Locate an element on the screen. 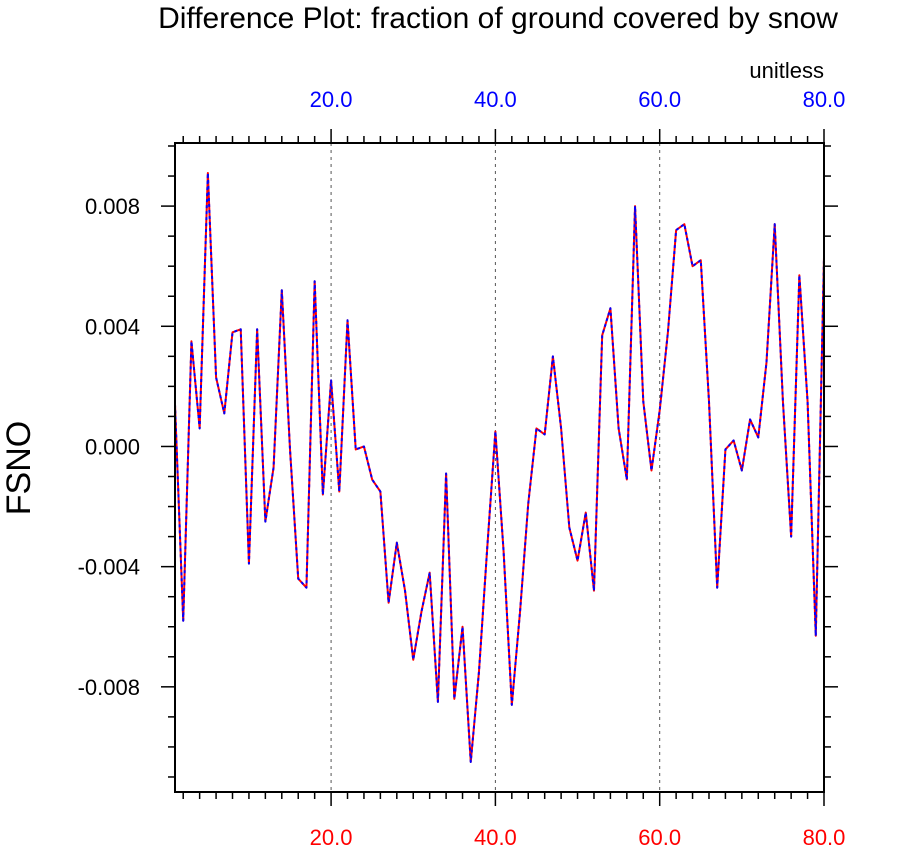 The image size is (918, 851). x-tick-label-bottom: 20.0 is located at coordinates (331, 837).